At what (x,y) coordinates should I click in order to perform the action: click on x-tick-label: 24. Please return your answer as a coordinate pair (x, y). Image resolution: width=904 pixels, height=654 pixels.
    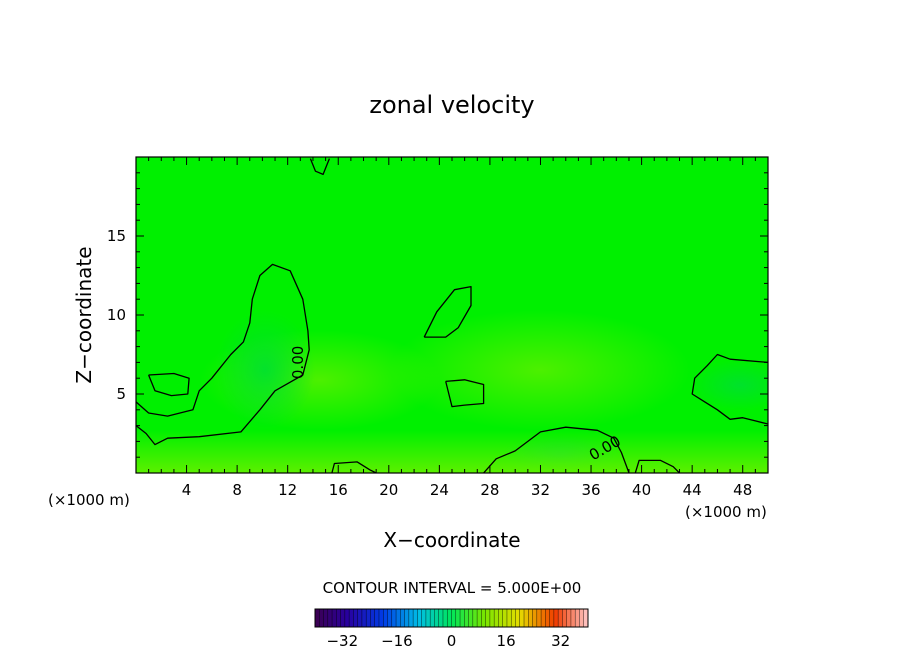
    Looking at the image, I should click on (439, 490).